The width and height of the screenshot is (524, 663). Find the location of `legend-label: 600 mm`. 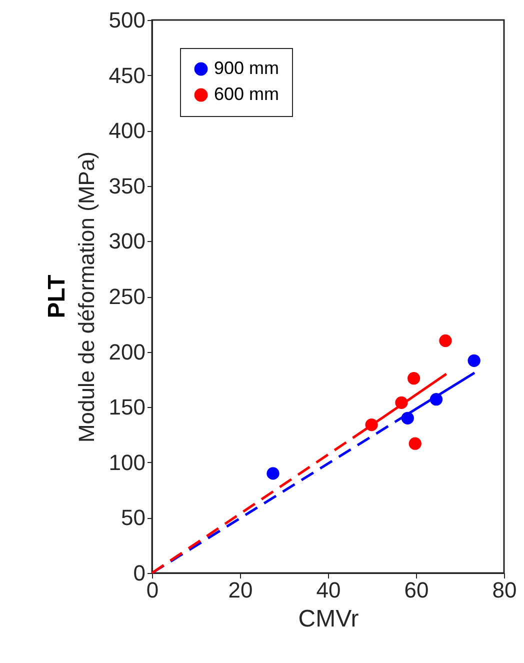

legend-label: 600 mm is located at coordinates (247, 94).